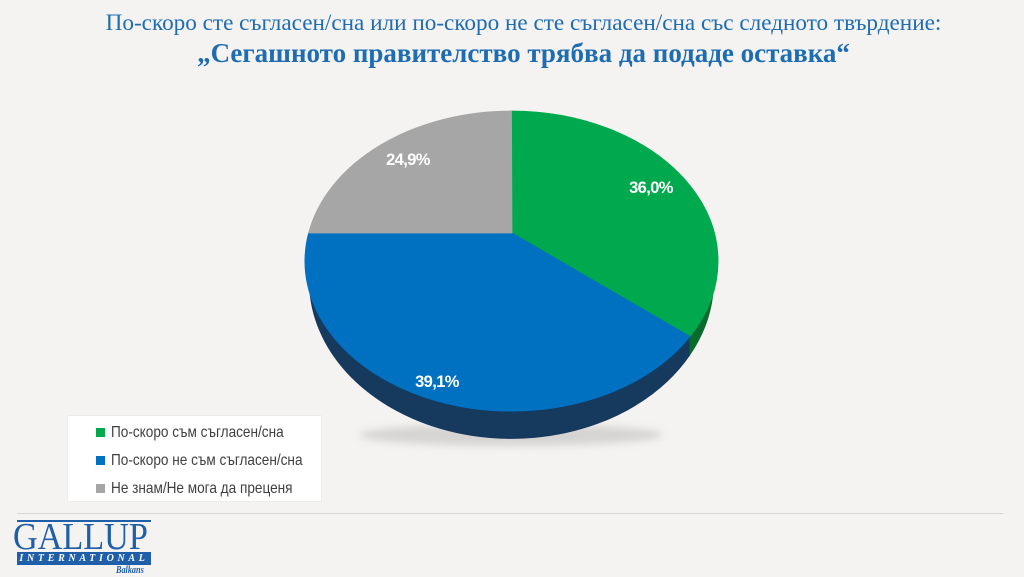 Image resolution: width=1024 pixels, height=577 pixels. I want to click on svg-text: 24,9%, so click(408, 160).